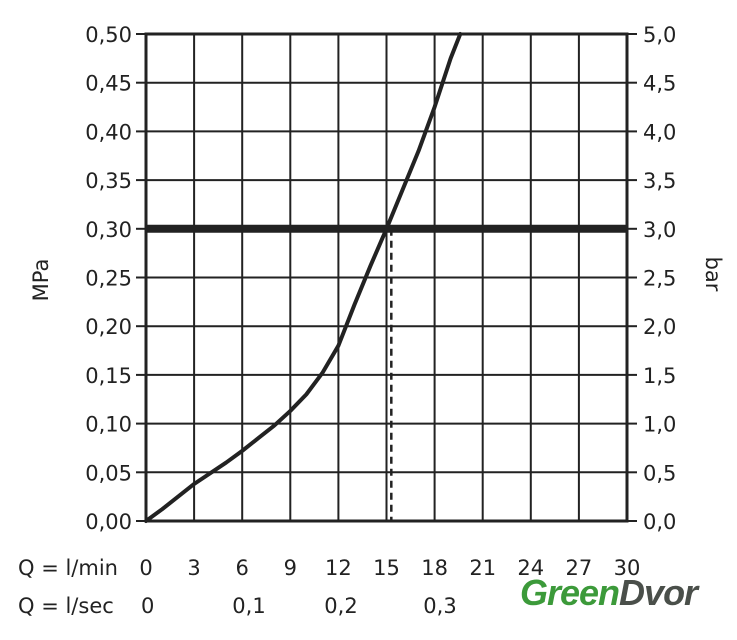 The height and width of the screenshot is (640, 737). What do you see at coordinates (659, 84) in the screenshot?
I see `right-tick-label-9: 4,5` at bounding box center [659, 84].